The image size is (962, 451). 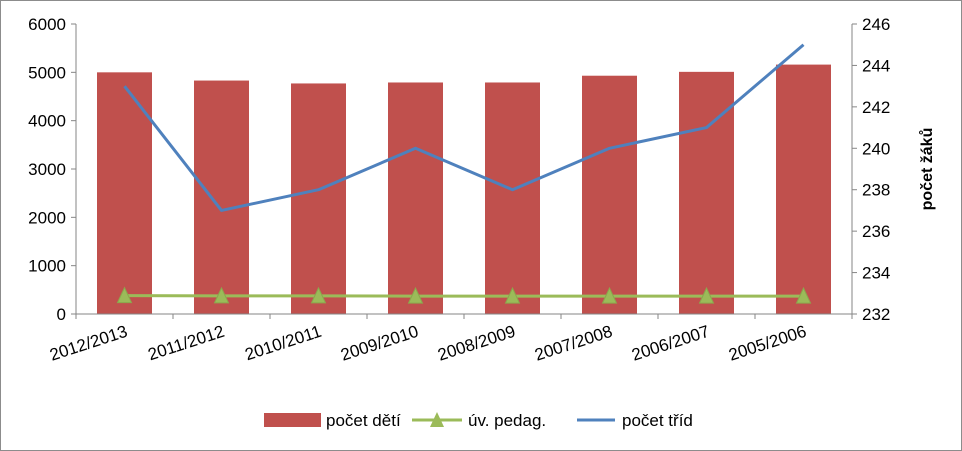 What do you see at coordinates (876, 231) in the screenshot?
I see `y-right-tick-label: 236` at bounding box center [876, 231].